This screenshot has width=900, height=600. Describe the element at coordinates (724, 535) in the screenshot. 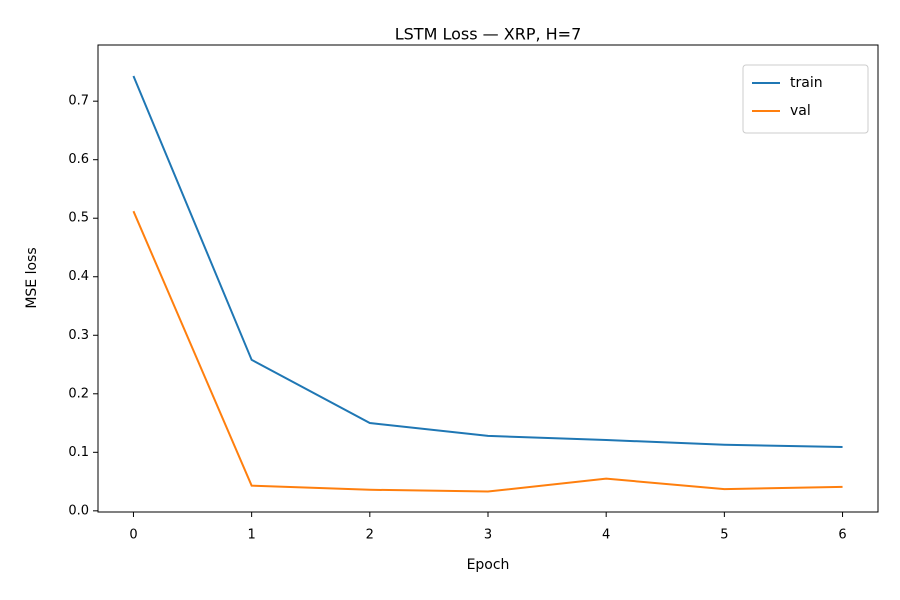

I see `x-tick-label: 5` at that location.